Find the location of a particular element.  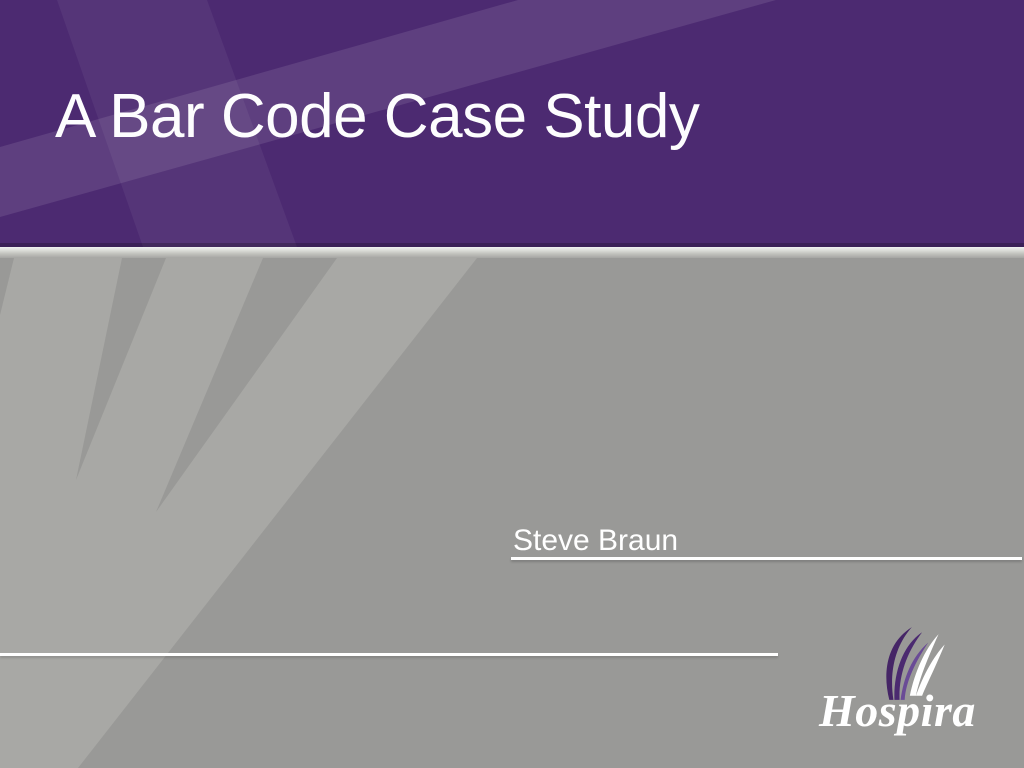

divider-highlight-strip is located at coordinates (512, 252).